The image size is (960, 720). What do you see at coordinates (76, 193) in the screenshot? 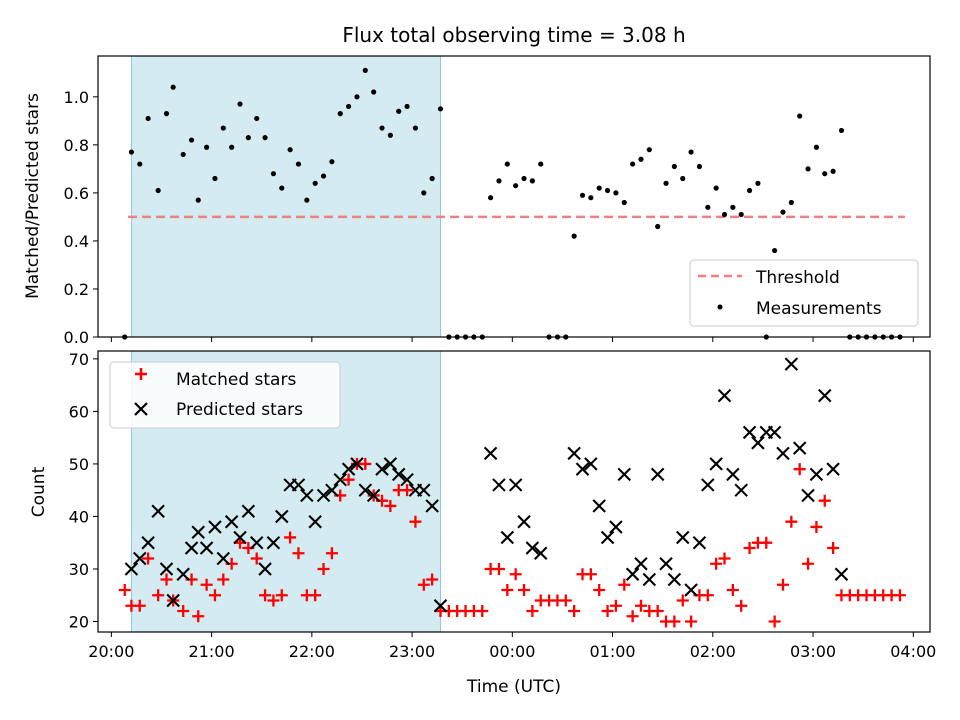
I see `top-y-tick-label: 0.6` at bounding box center [76, 193].